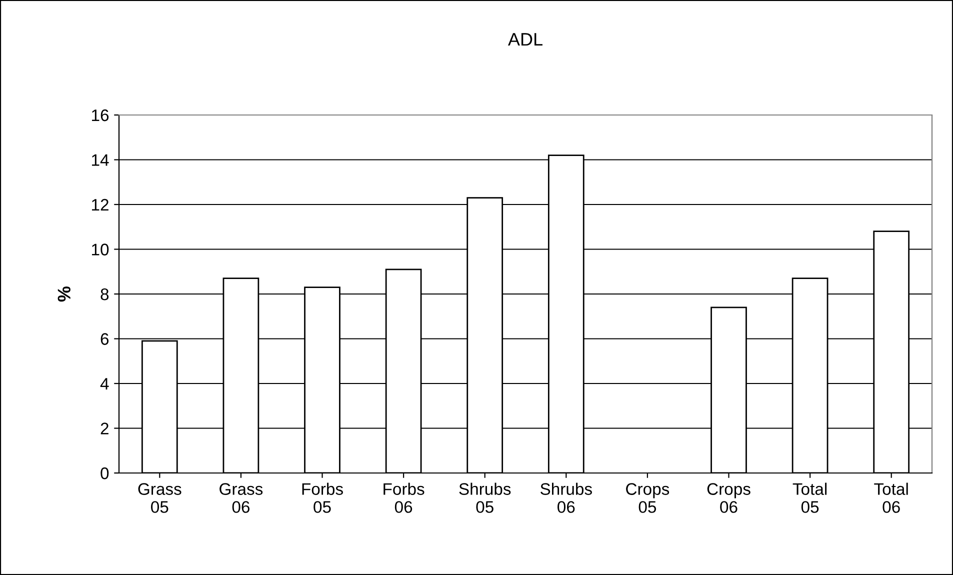 This screenshot has width=953, height=575. I want to click on chart-title: ADL, so click(525, 39).